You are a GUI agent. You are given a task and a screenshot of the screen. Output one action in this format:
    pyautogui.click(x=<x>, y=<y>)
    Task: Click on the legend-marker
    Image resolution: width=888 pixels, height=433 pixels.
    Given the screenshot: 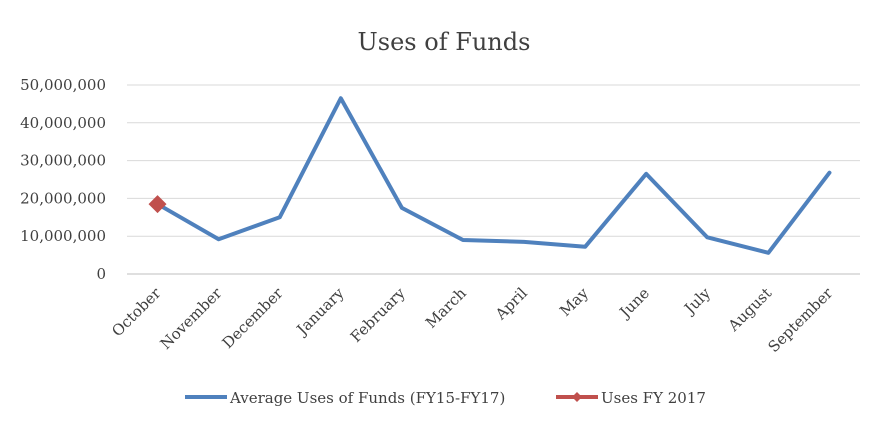 What is the action you would take?
    pyautogui.click(x=577, y=397)
    